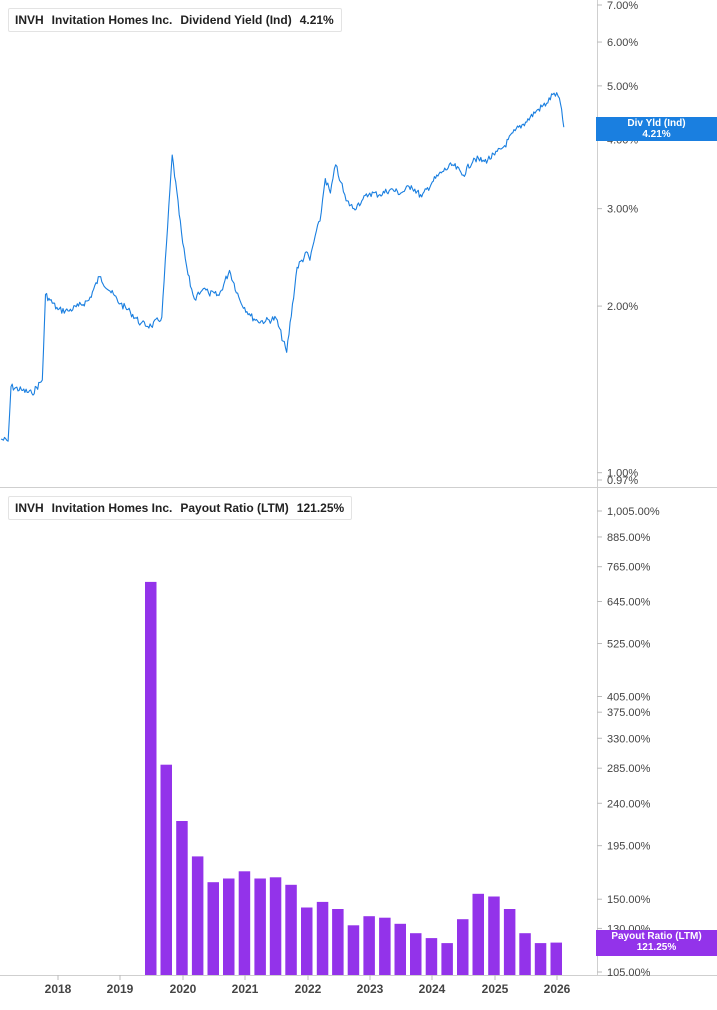  What do you see at coordinates (629, 538) in the screenshot?
I see `payout-ratio-y-tick-label: 885.00%` at bounding box center [629, 538].